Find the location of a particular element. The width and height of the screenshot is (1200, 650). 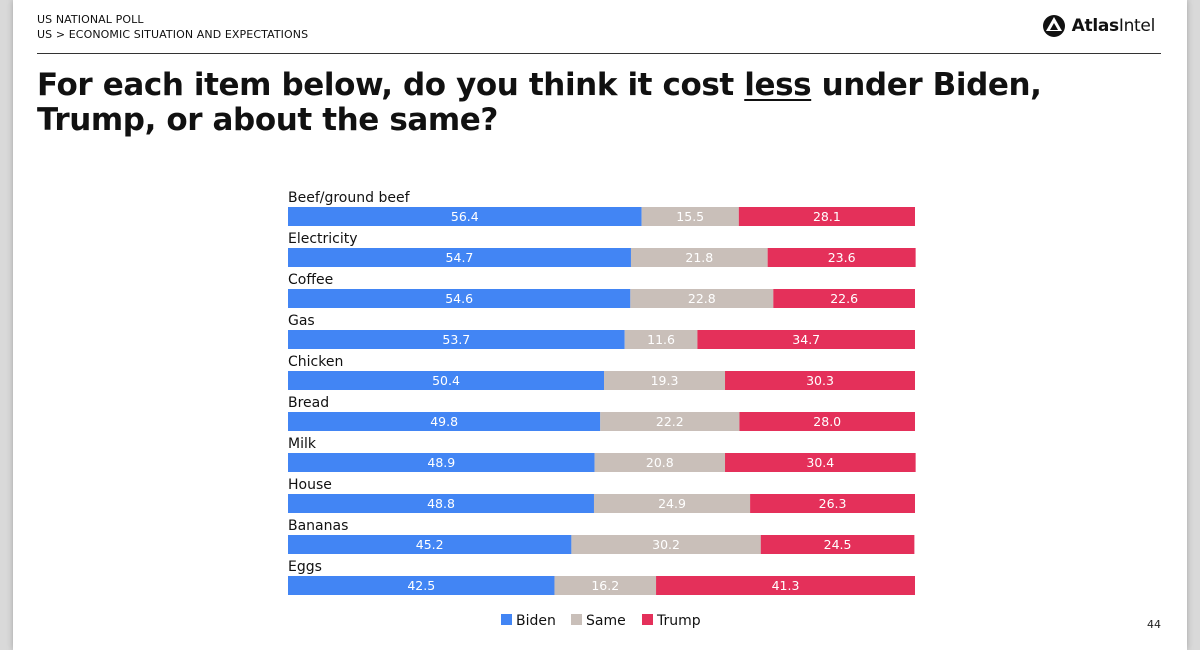

category-label: Electricity is located at coordinates (323, 239).